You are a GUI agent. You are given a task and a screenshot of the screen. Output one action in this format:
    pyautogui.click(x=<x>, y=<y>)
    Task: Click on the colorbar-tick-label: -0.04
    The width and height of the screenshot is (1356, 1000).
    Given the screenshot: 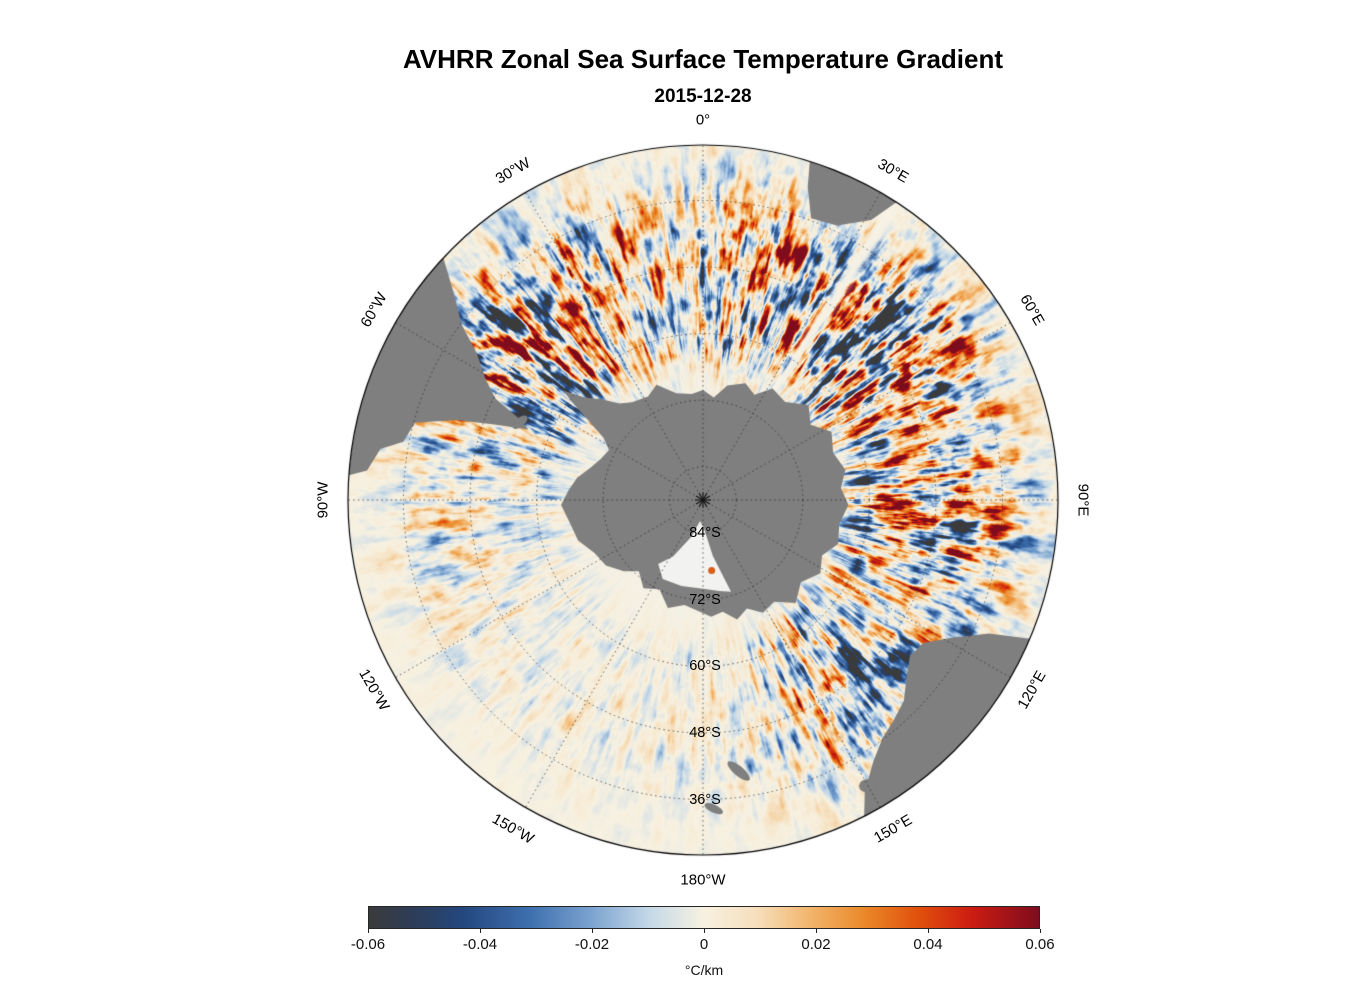 What is the action you would take?
    pyautogui.click(x=480, y=944)
    